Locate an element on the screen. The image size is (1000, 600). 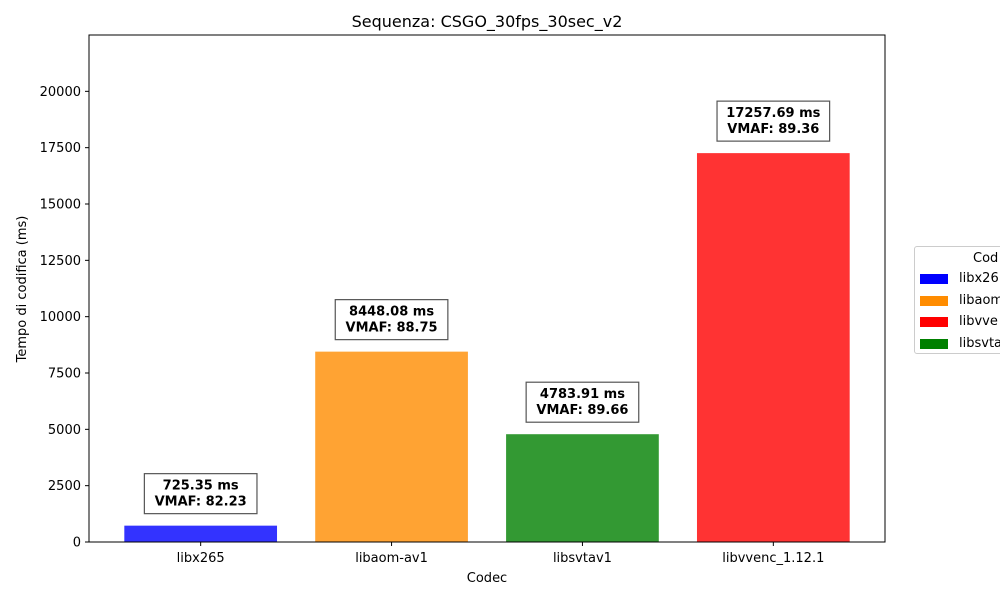
y-tick-label: 7500 is located at coordinates (64, 374).